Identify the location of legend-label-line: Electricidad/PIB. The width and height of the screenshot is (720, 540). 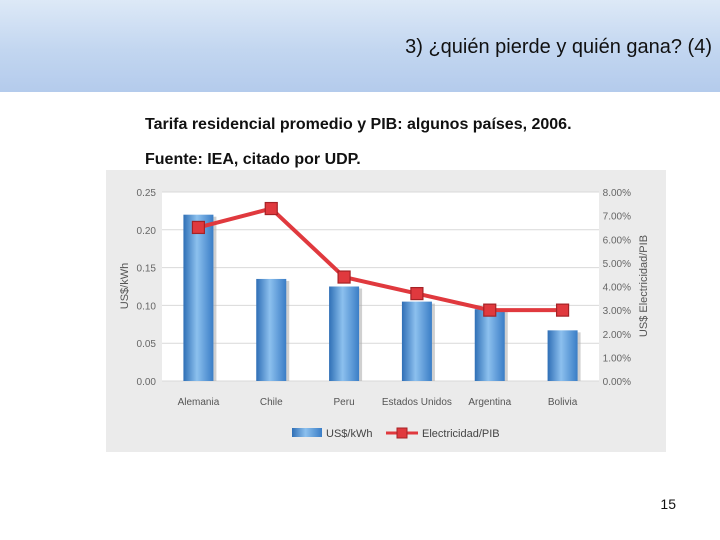
(461, 434).